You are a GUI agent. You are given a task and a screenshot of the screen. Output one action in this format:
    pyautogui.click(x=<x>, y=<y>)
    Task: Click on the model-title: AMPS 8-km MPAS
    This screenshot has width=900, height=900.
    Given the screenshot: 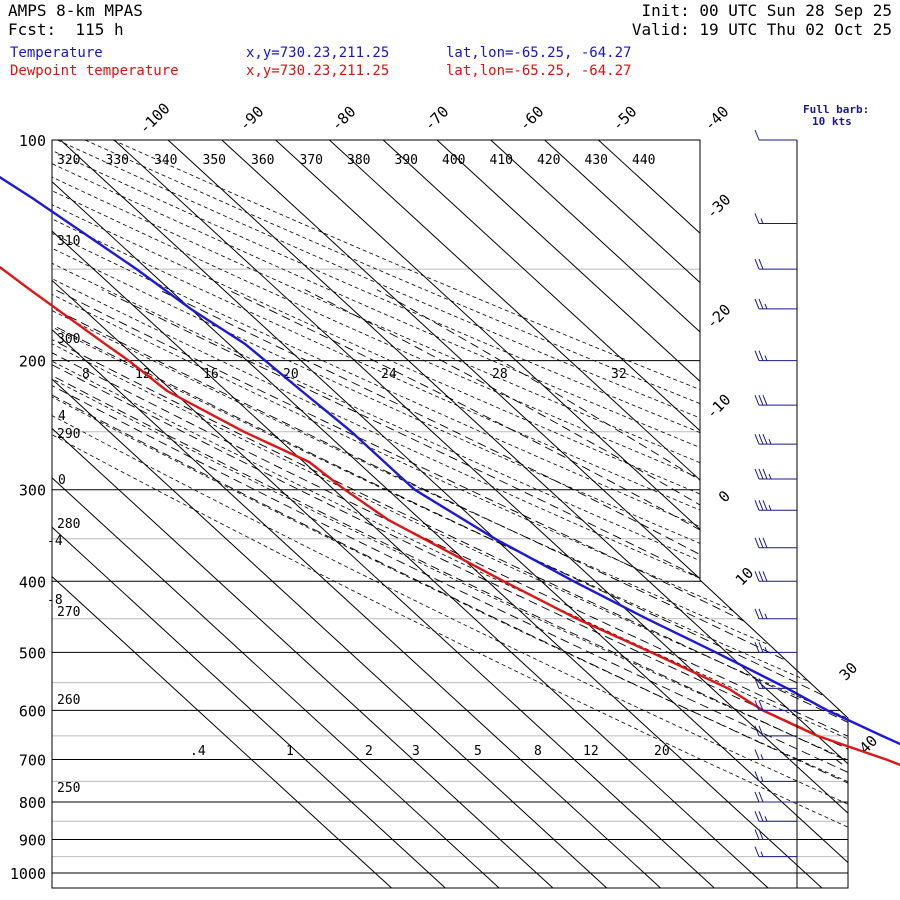 What is the action you would take?
    pyautogui.click(x=75, y=10)
    